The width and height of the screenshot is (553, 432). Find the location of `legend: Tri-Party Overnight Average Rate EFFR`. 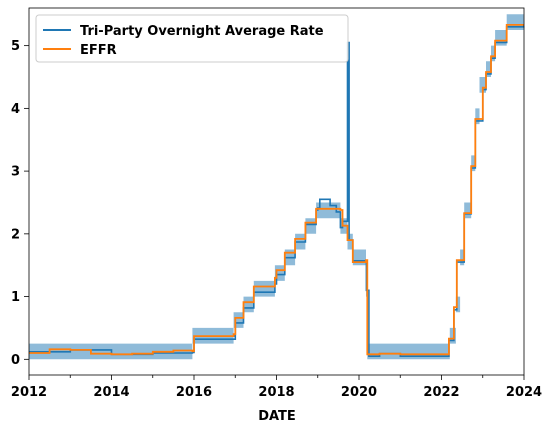

legend: Tri-Party Overnight Average Rate EFFR is located at coordinates (192, 38).